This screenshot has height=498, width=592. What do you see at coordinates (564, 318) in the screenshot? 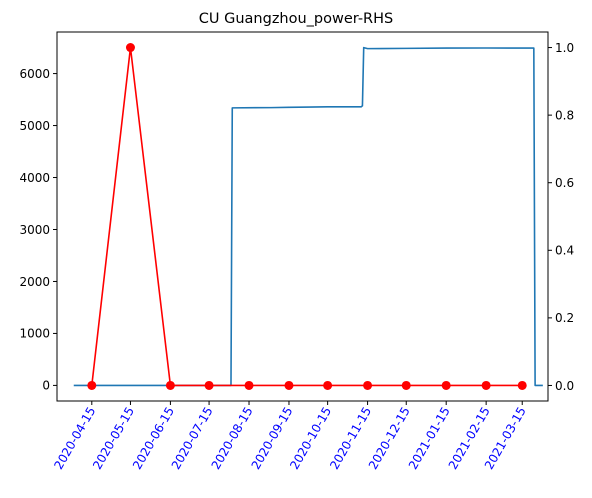
I see `right-y-tick-label: 0.2` at bounding box center [564, 318].